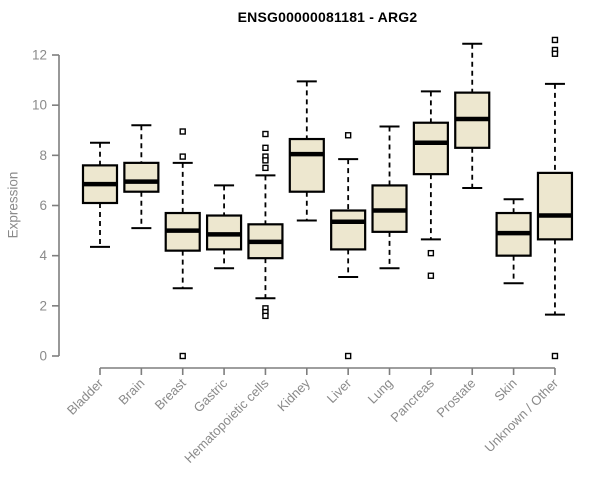 The image size is (600, 500). Describe the element at coordinates (43, 155) in the screenshot. I see `y-tick-label: 8` at that location.